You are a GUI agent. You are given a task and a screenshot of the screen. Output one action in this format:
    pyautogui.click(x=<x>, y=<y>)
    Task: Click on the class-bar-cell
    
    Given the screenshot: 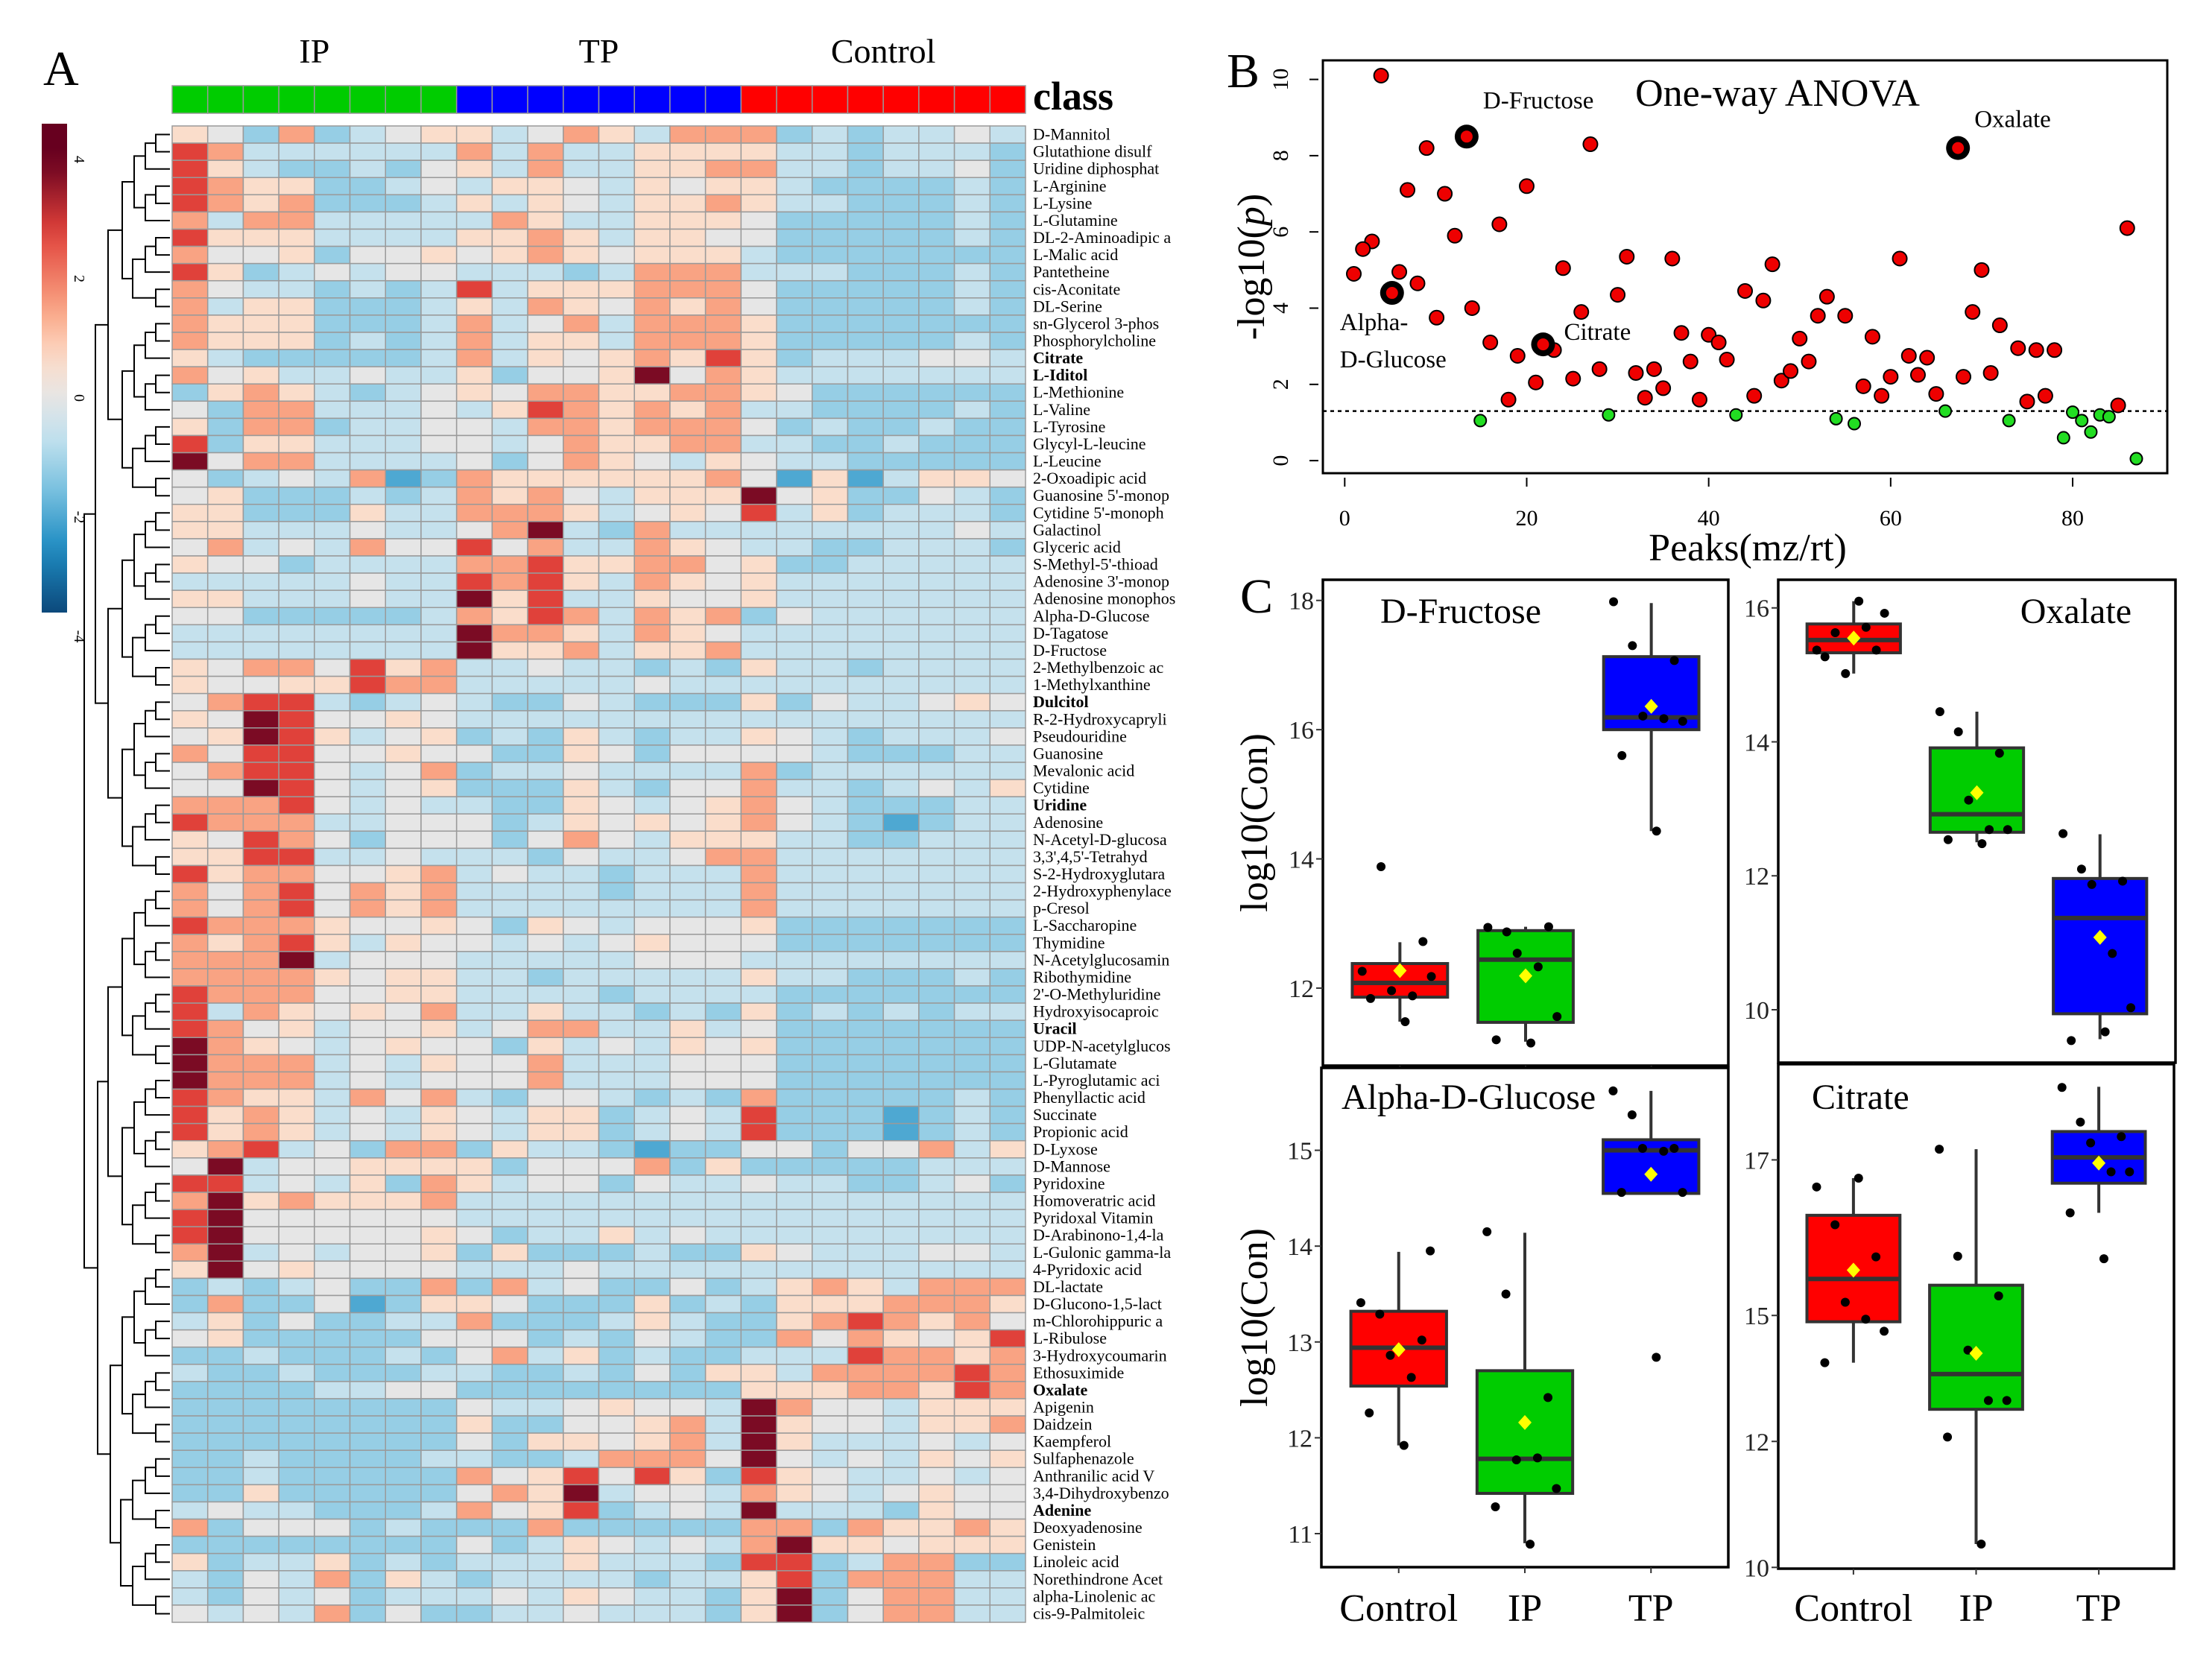 What is the action you would take?
    pyautogui.click(x=794, y=100)
    